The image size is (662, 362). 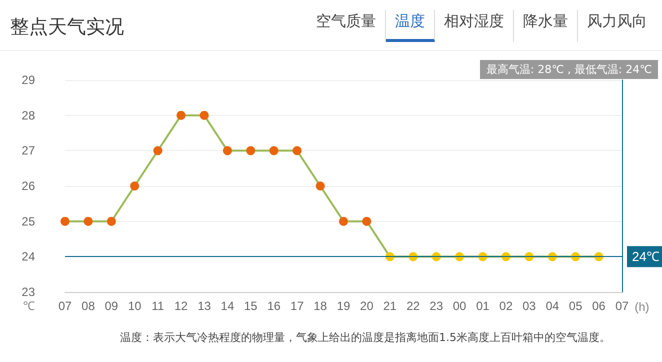 What do you see at coordinates (67, 27) in the screenshot?
I see `chart-title: 整点天气实况` at bounding box center [67, 27].